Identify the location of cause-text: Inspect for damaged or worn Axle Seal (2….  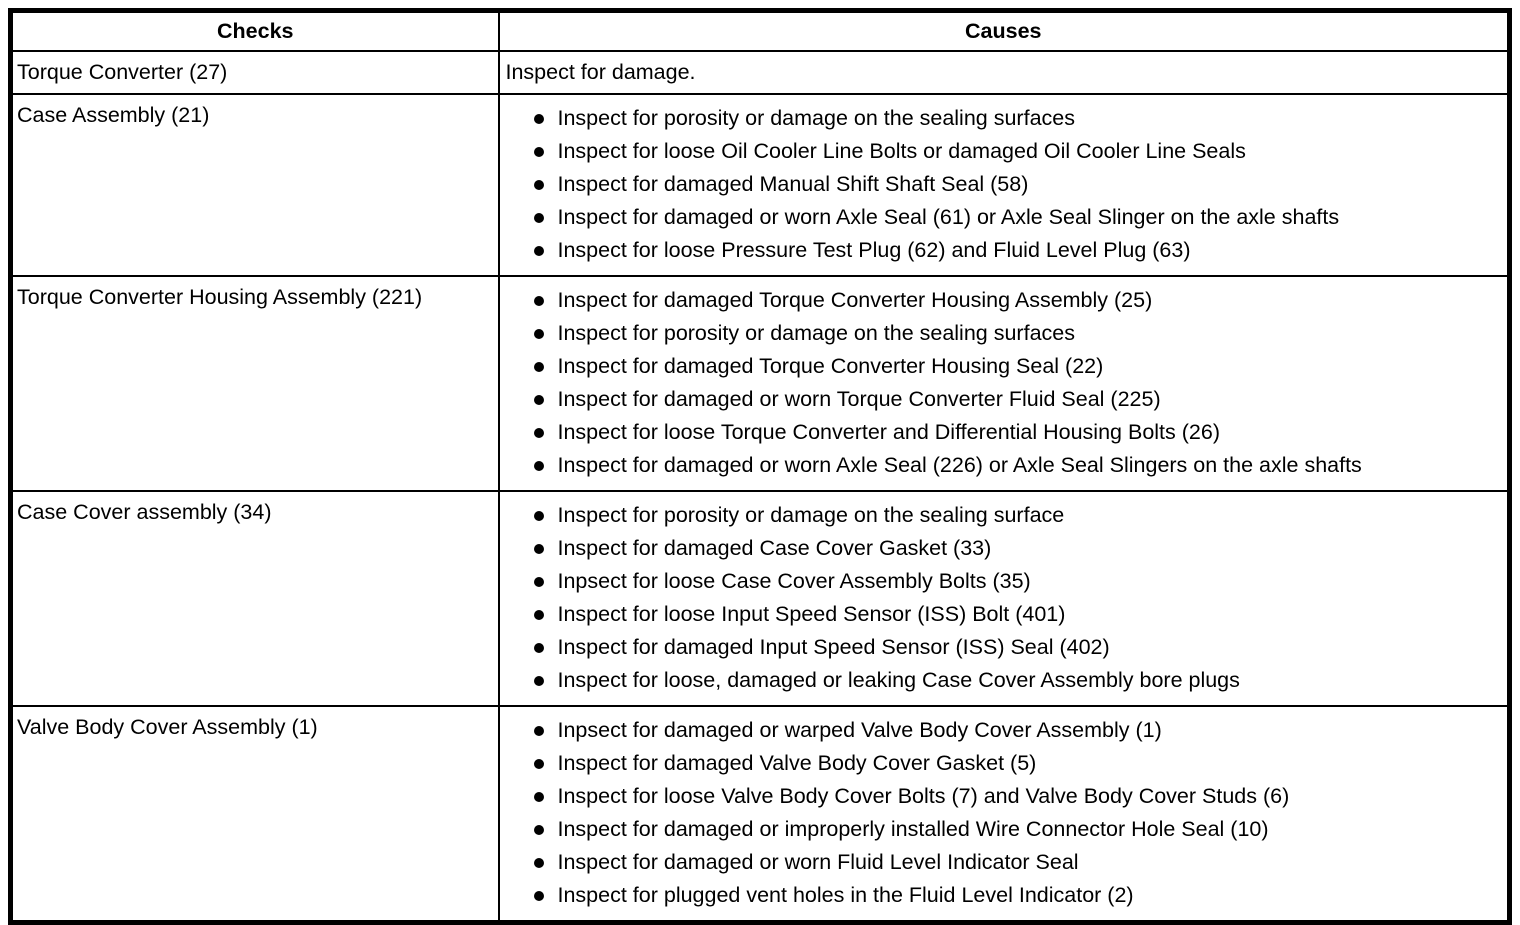
(959, 465).